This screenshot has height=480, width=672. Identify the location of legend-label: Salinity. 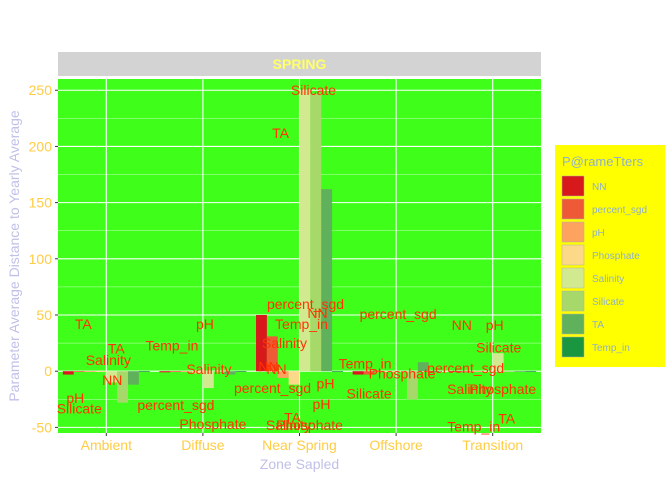
(608, 279).